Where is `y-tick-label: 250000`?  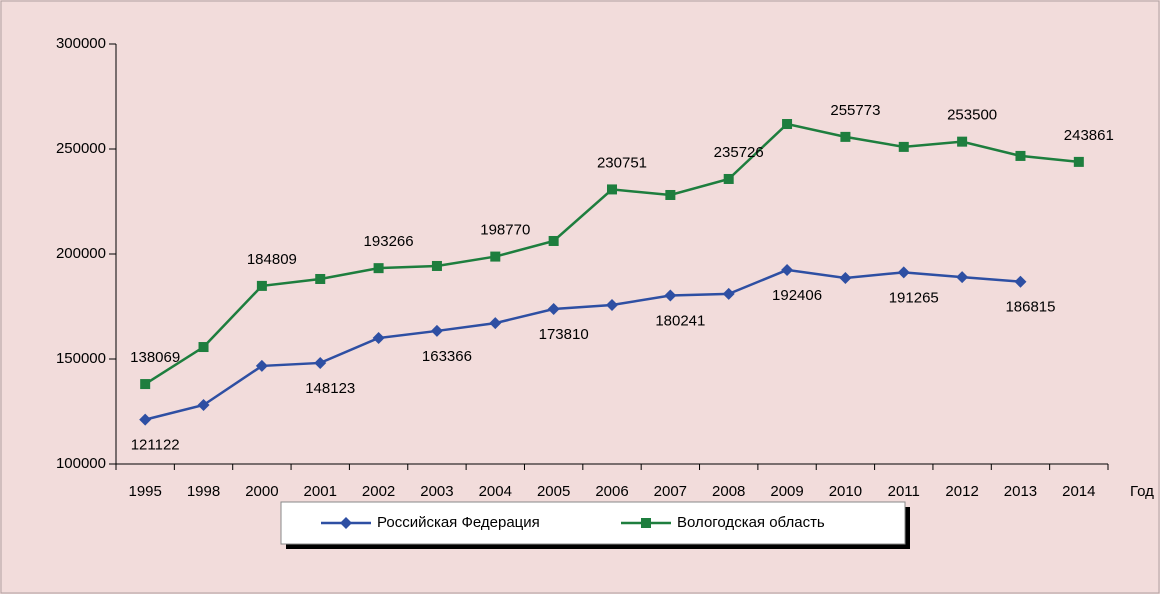 y-tick-label: 250000 is located at coordinates (81, 148).